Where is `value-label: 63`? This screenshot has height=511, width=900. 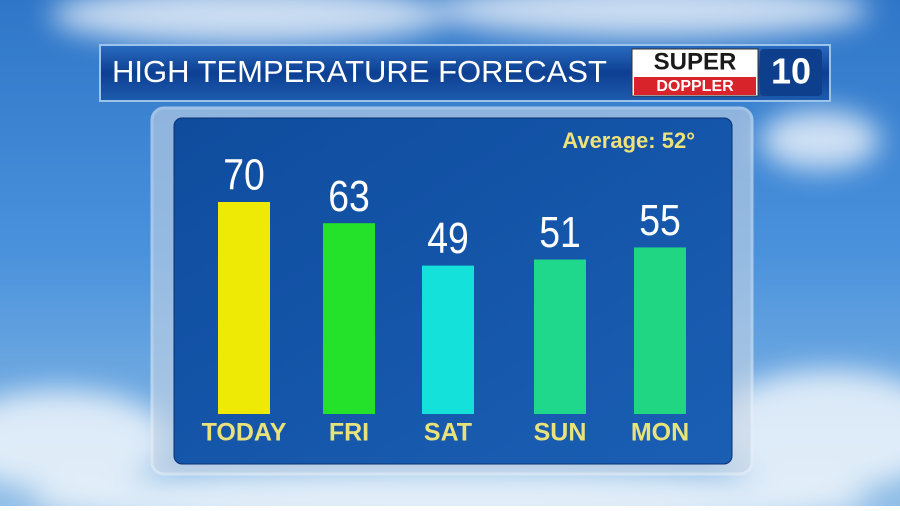 value-label: 63 is located at coordinates (349, 196).